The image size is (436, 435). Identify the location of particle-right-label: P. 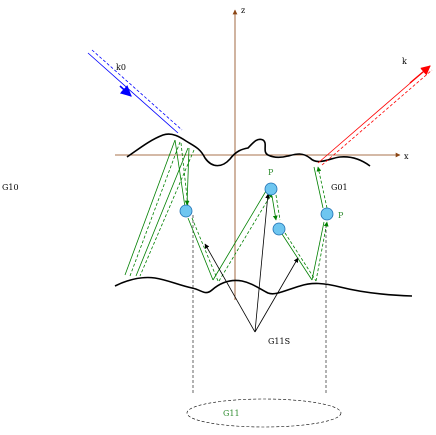
(341, 215).